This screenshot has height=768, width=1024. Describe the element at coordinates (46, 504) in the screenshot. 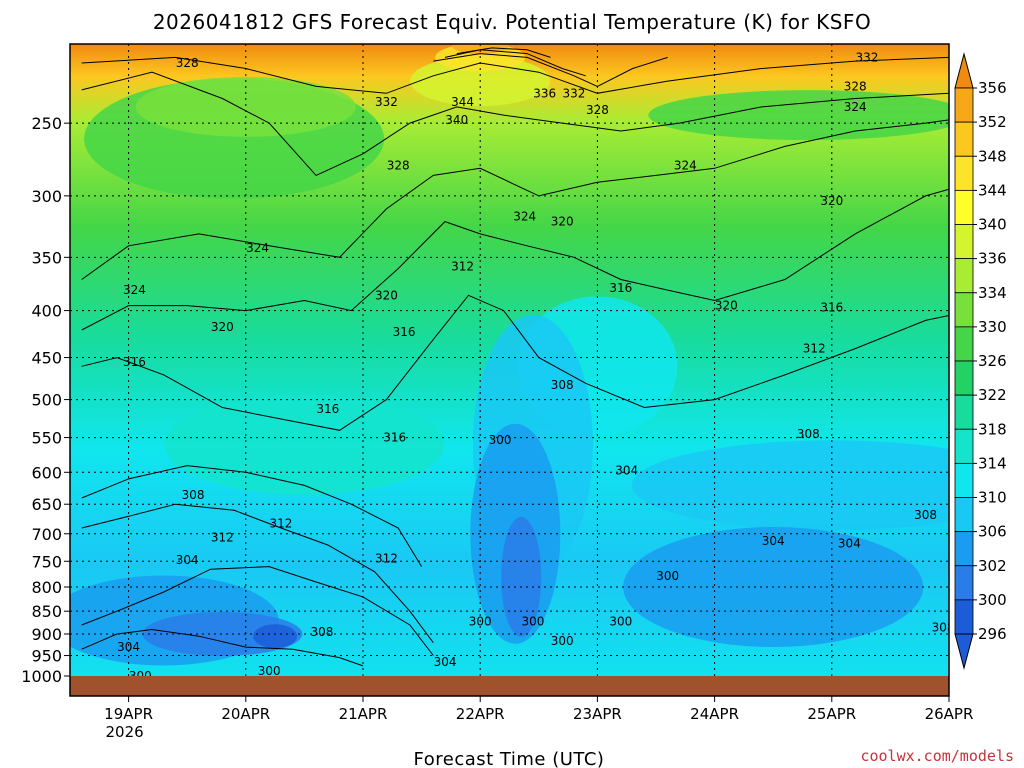

I see `y-tick-label-650: 650` at that location.